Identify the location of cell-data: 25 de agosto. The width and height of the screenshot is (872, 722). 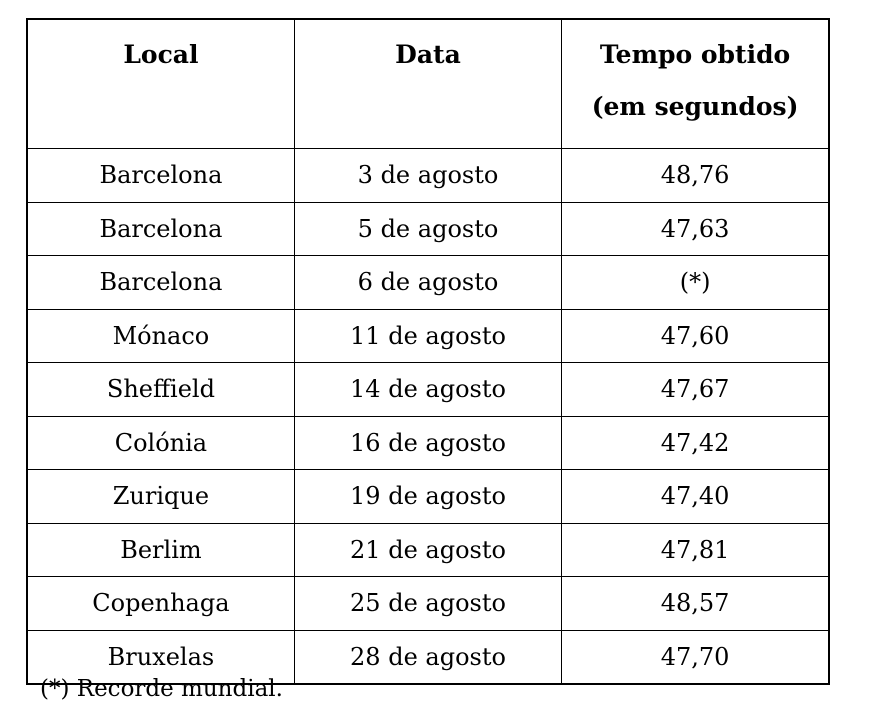
(428, 603).